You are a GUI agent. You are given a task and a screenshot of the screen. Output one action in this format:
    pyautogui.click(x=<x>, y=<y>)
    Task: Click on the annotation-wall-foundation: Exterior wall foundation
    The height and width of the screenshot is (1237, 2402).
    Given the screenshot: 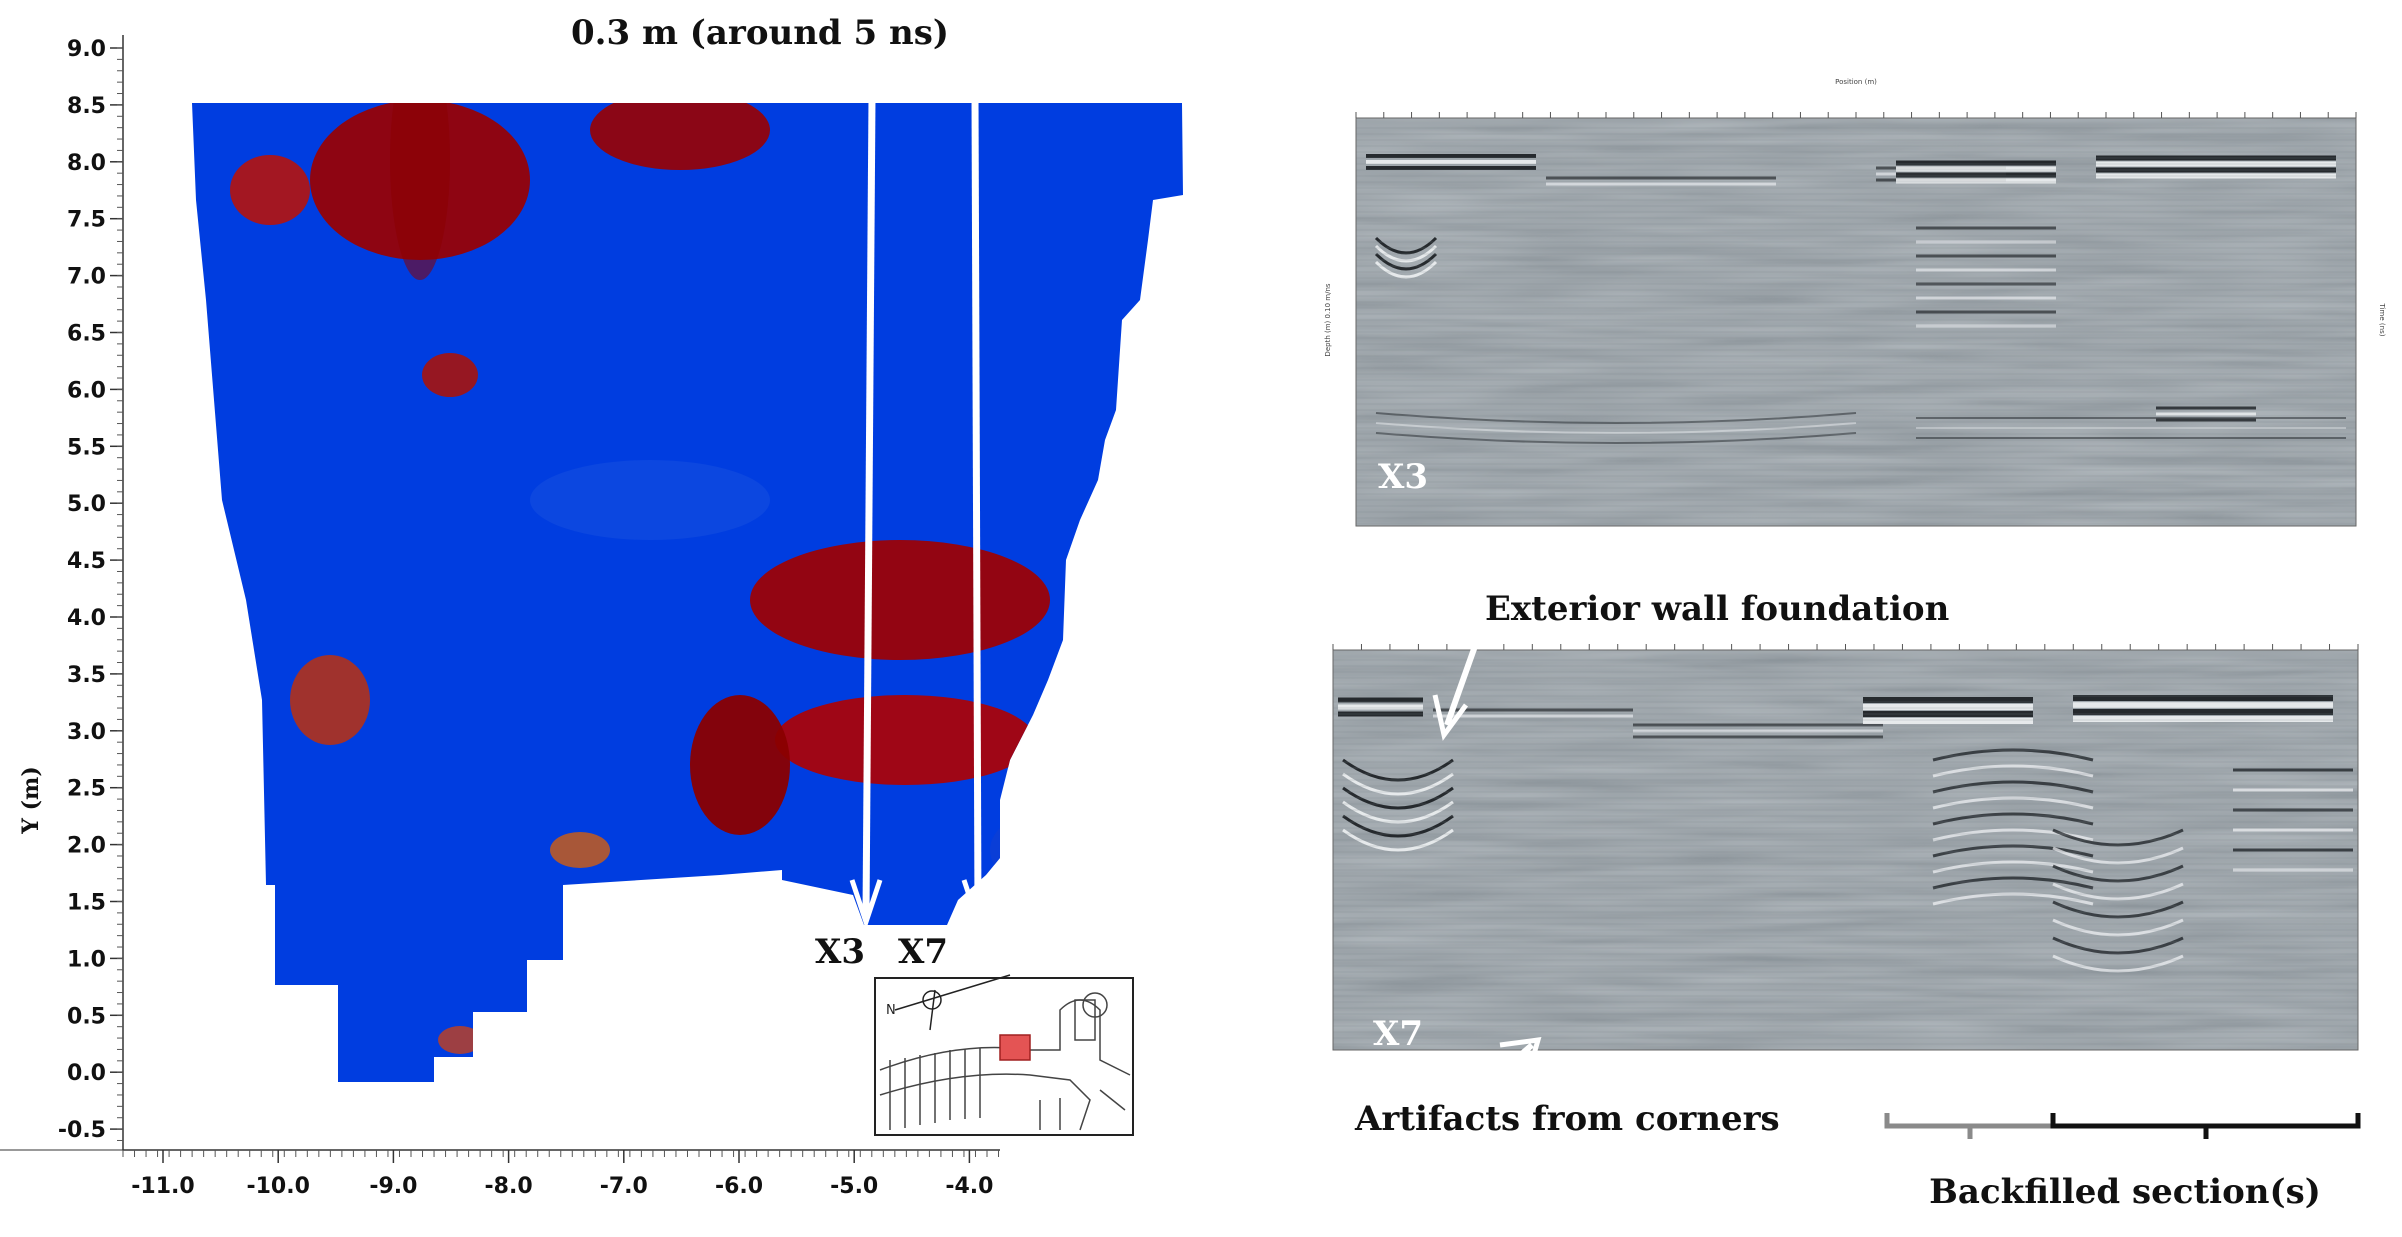 What is the action you would take?
    pyautogui.click(x=1717, y=609)
    